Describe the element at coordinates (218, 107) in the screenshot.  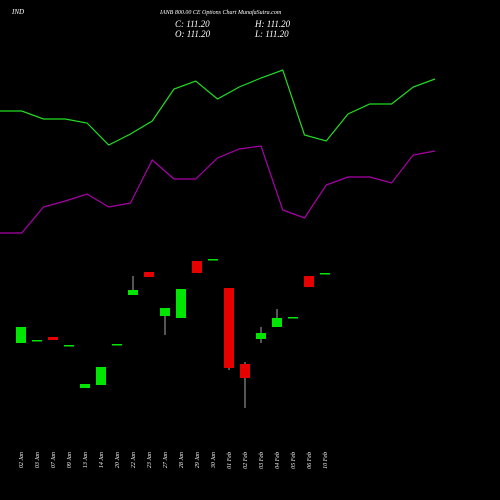
I see `line` at that location.